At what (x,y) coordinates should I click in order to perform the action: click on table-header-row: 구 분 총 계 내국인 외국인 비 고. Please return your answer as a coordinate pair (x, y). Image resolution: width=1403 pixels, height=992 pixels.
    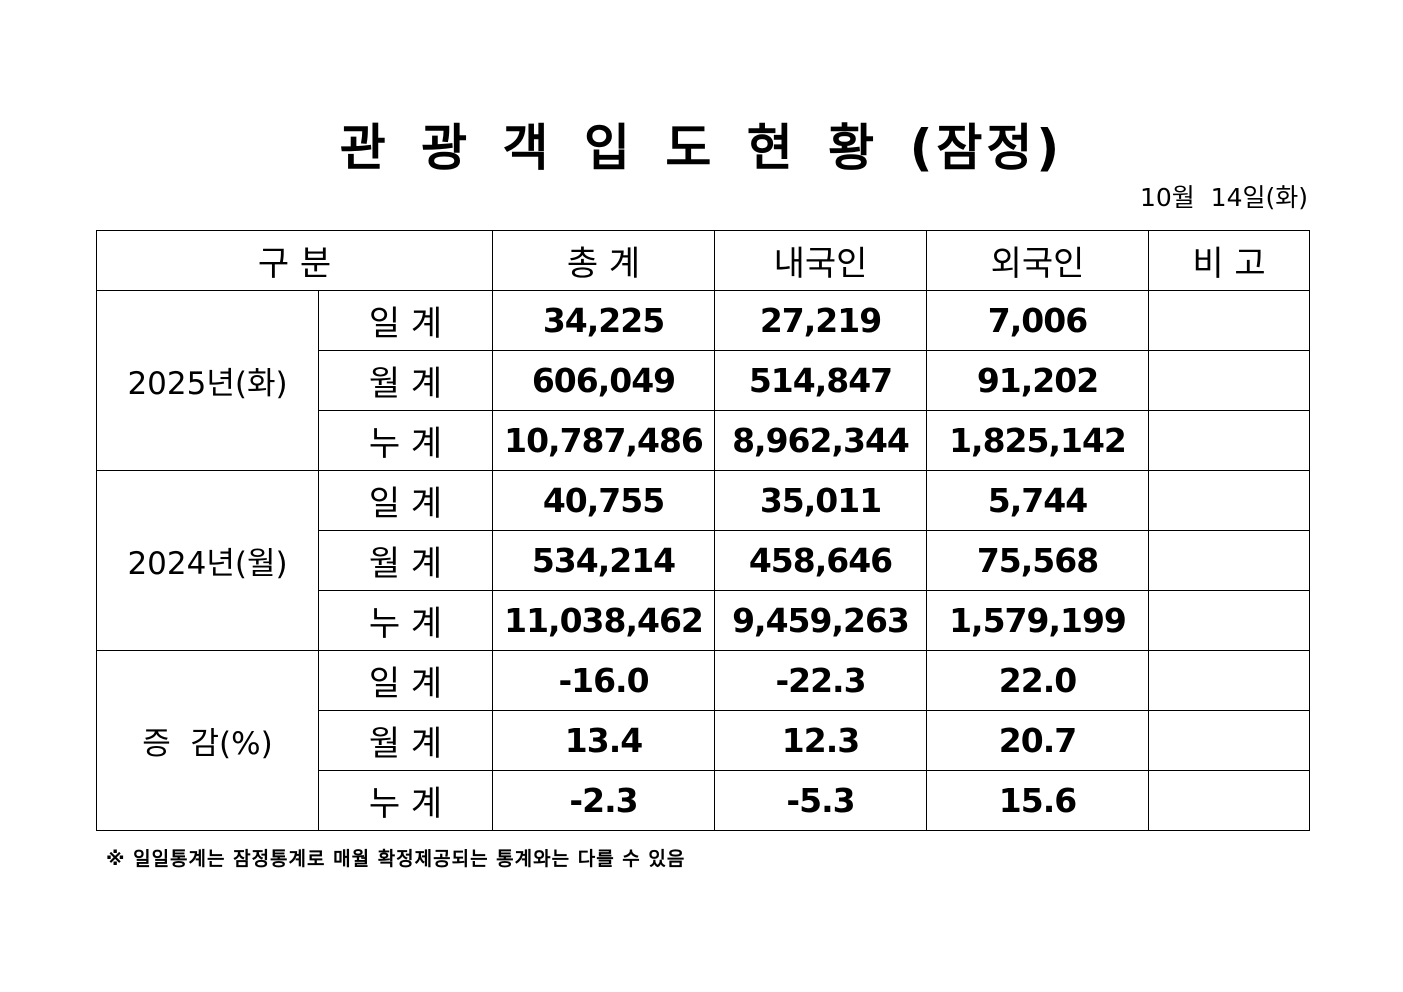
    Looking at the image, I should click on (703, 260).